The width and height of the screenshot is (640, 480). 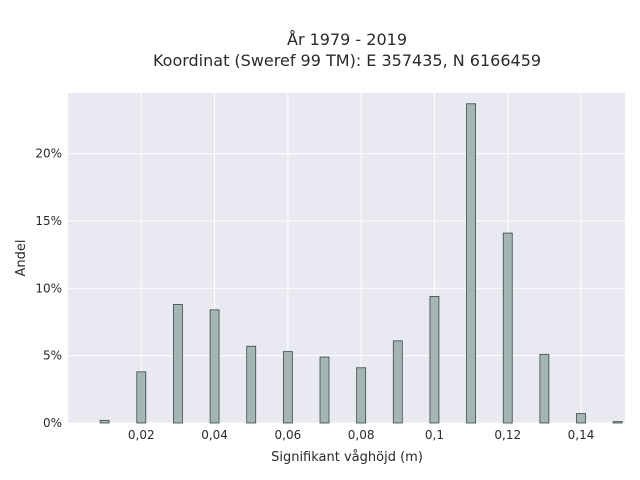 What do you see at coordinates (434, 435) in the screenshot?
I see `x-tick-label: 0,1` at bounding box center [434, 435].